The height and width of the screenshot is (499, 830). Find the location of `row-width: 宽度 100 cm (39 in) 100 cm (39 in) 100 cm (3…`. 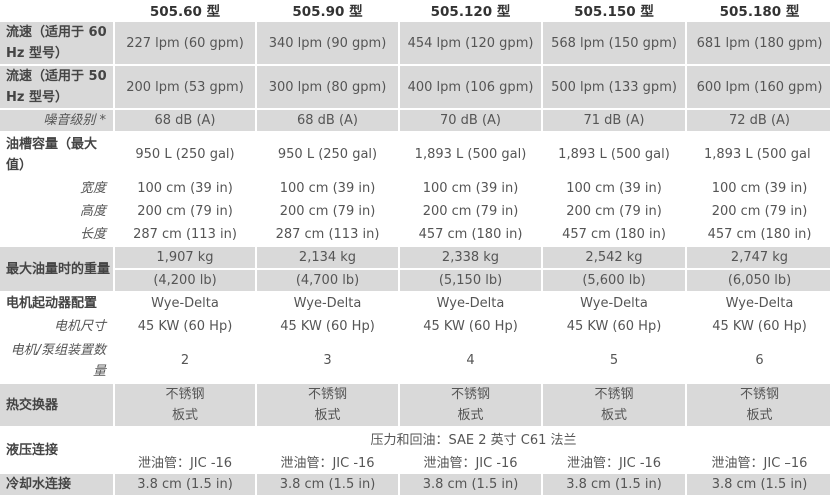

row-width: 宽度 100 cm (39 in) 100 cm (39 in) 100 cm (3… is located at coordinates (443, 188).